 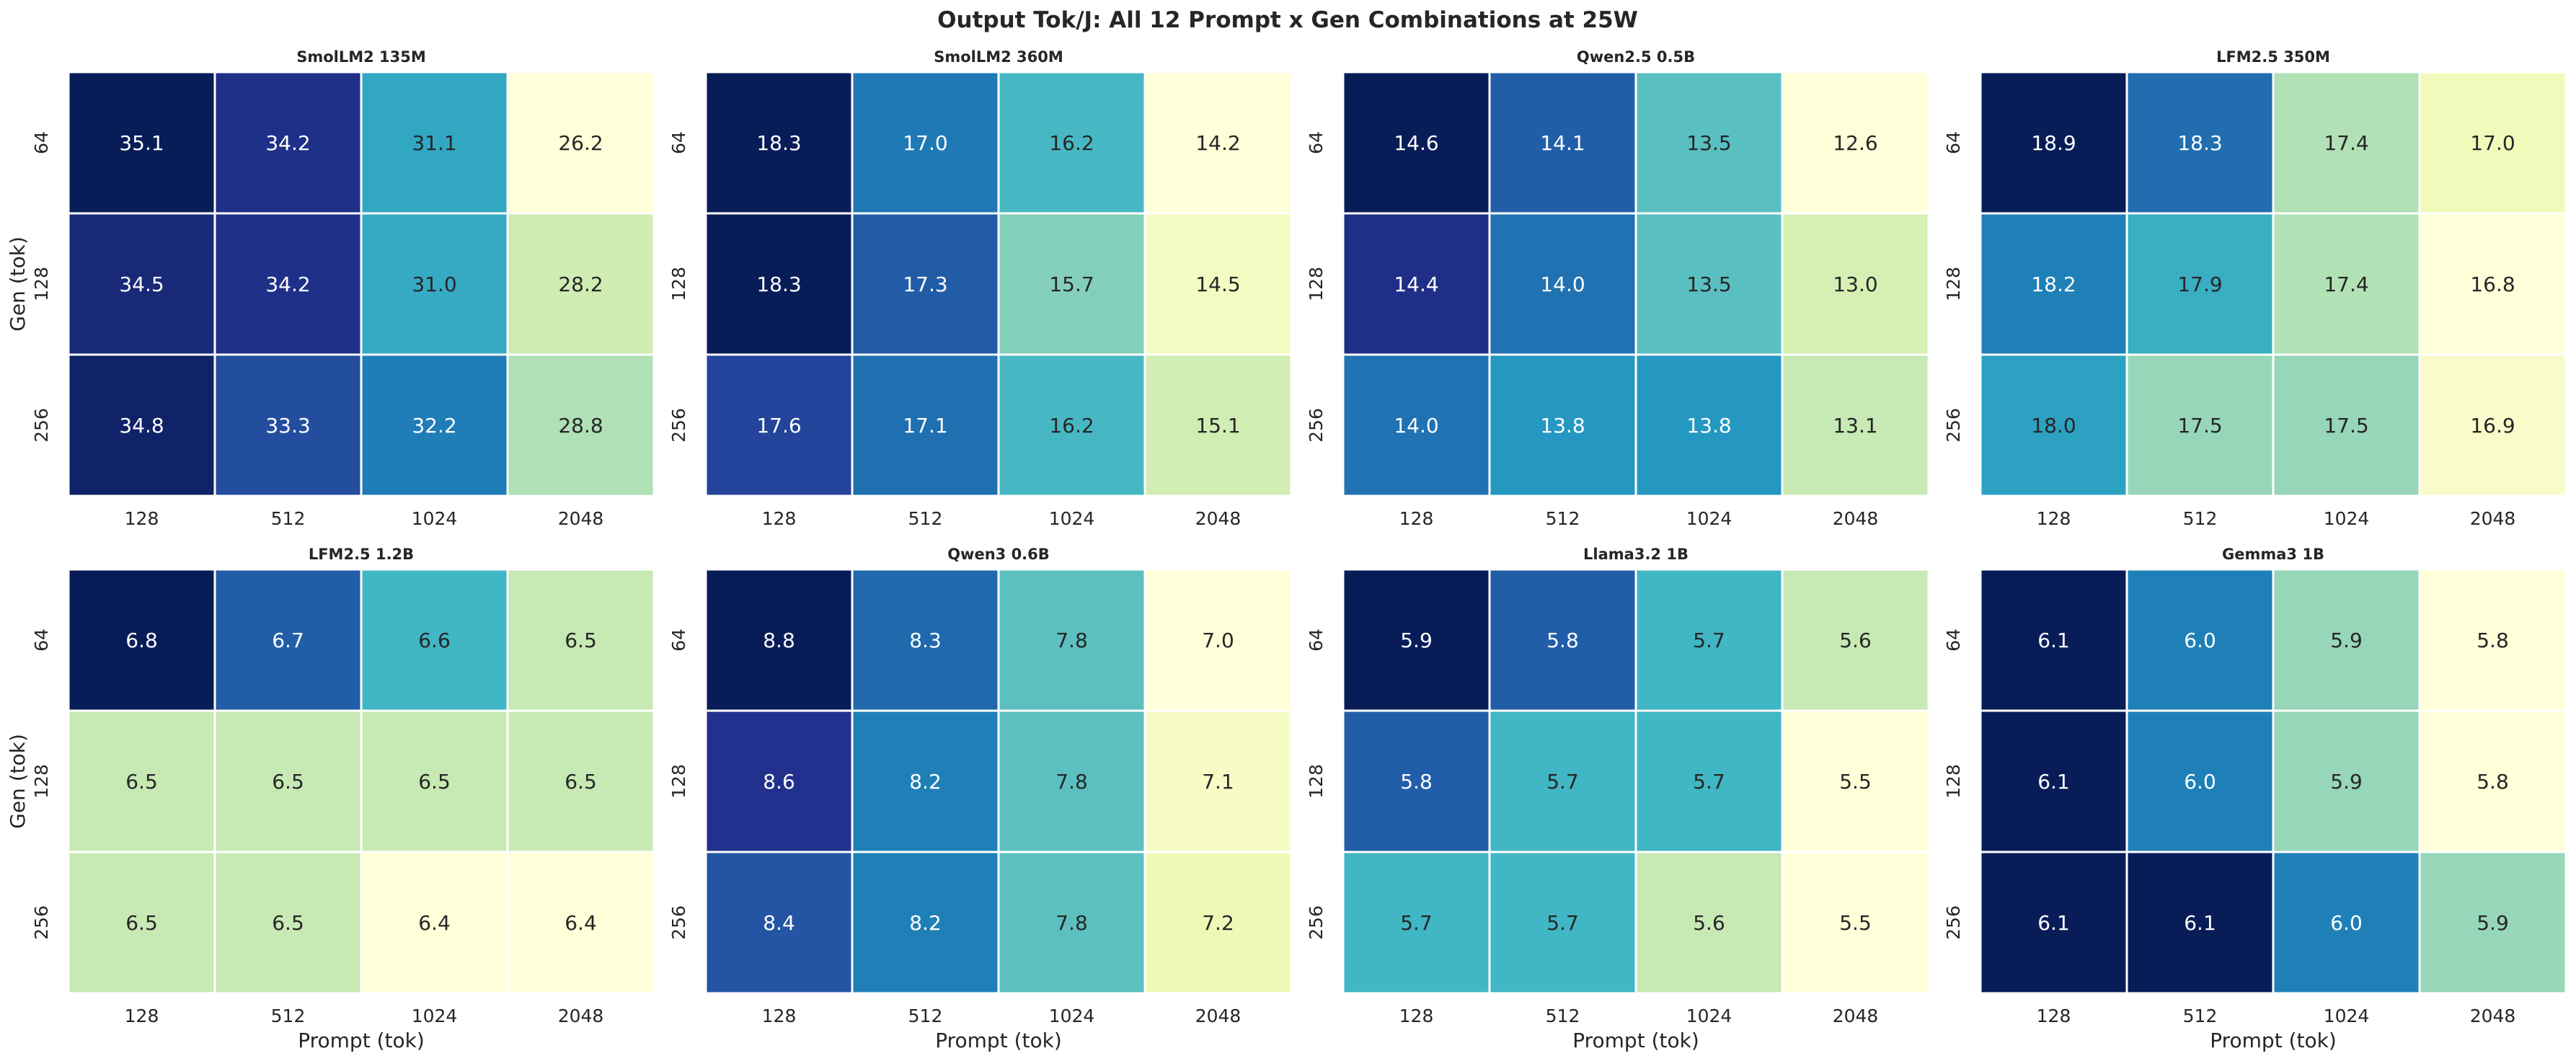 What do you see at coordinates (1708, 143) in the screenshot?
I see `cell-value-label: 13.5` at bounding box center [1708, 143].